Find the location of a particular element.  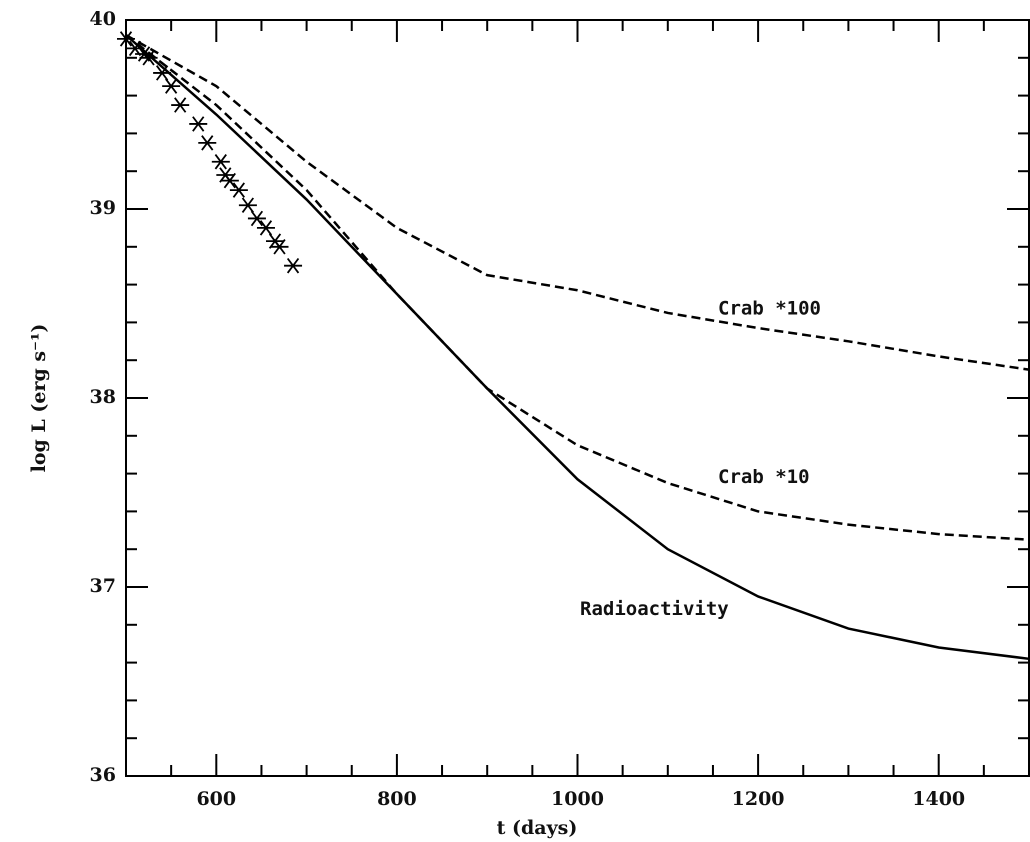

series-label: Crab *100 is located at coordinates (769, 309).